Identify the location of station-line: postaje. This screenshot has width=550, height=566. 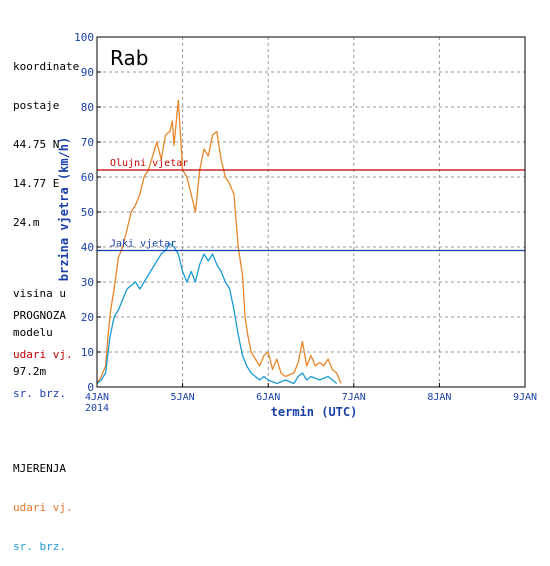
(36, 105).